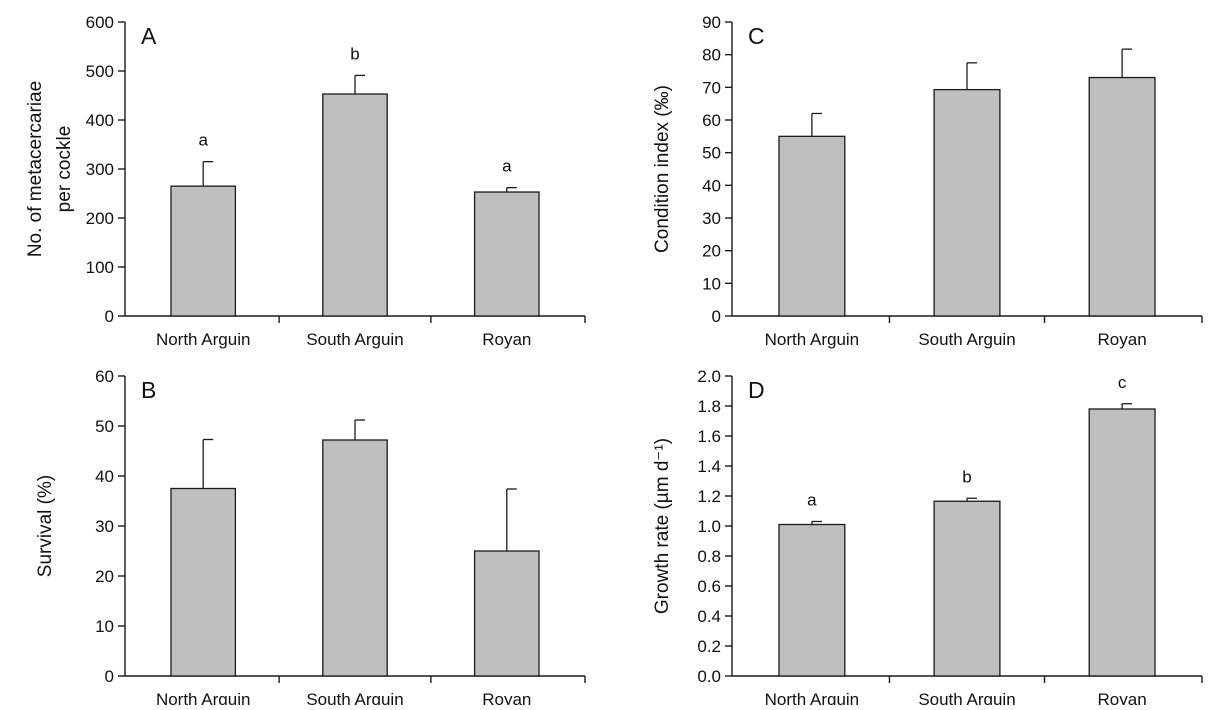 This screenshot has height=710, width=1230. What do you see at coordinates (709, 376) in the screenshot?
I see `y-tick-label: 2.0` at bounding box center [709, 376].